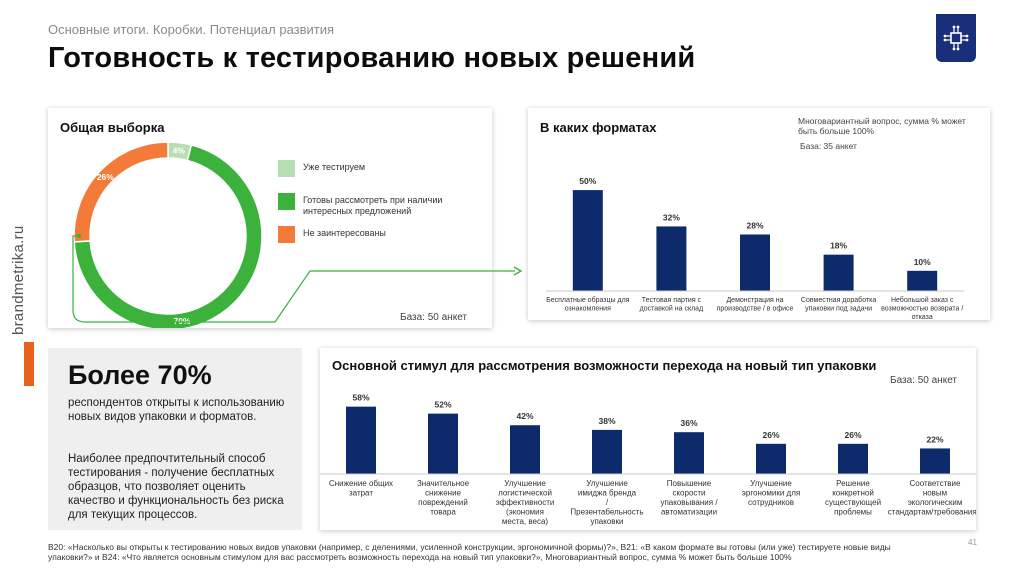 The image size is (1024, 576). I want to click on logo, so click(956, 38).